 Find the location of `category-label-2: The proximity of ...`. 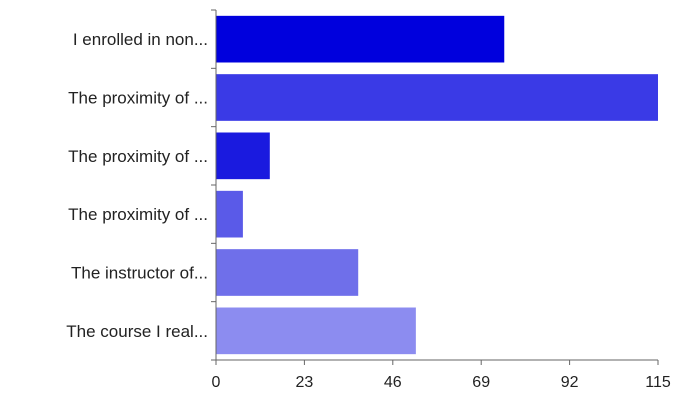

category-label-2: The proximity of ... is located at coordinates (138, 98).